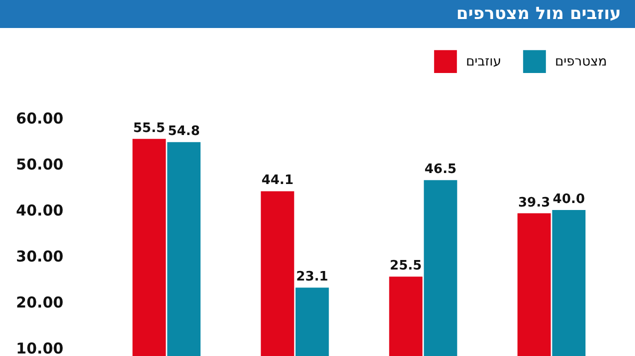 This screenshot has height=356, width=635. What do you see at coordinates (40, 119) in the screenshot?
I see `y-tick-label: 60.00` at bounding box center [40, 119].